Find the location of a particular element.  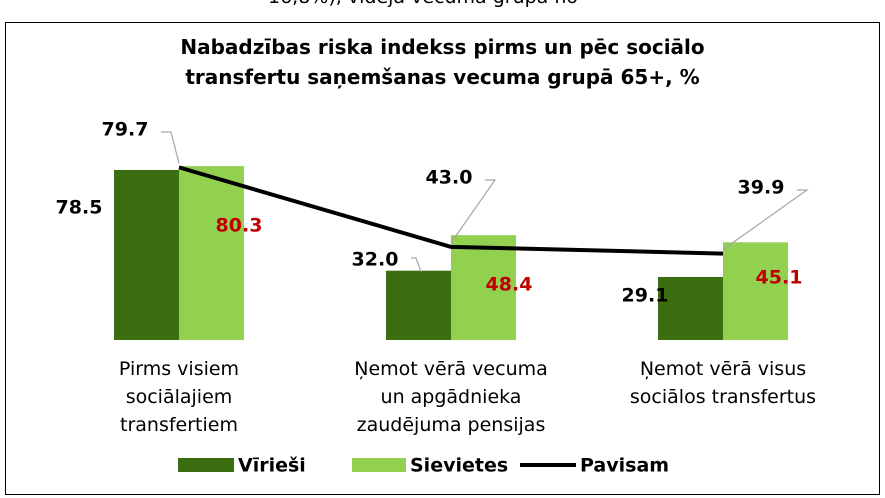

data-label: 78.5 is located at coordinates (79, 208).